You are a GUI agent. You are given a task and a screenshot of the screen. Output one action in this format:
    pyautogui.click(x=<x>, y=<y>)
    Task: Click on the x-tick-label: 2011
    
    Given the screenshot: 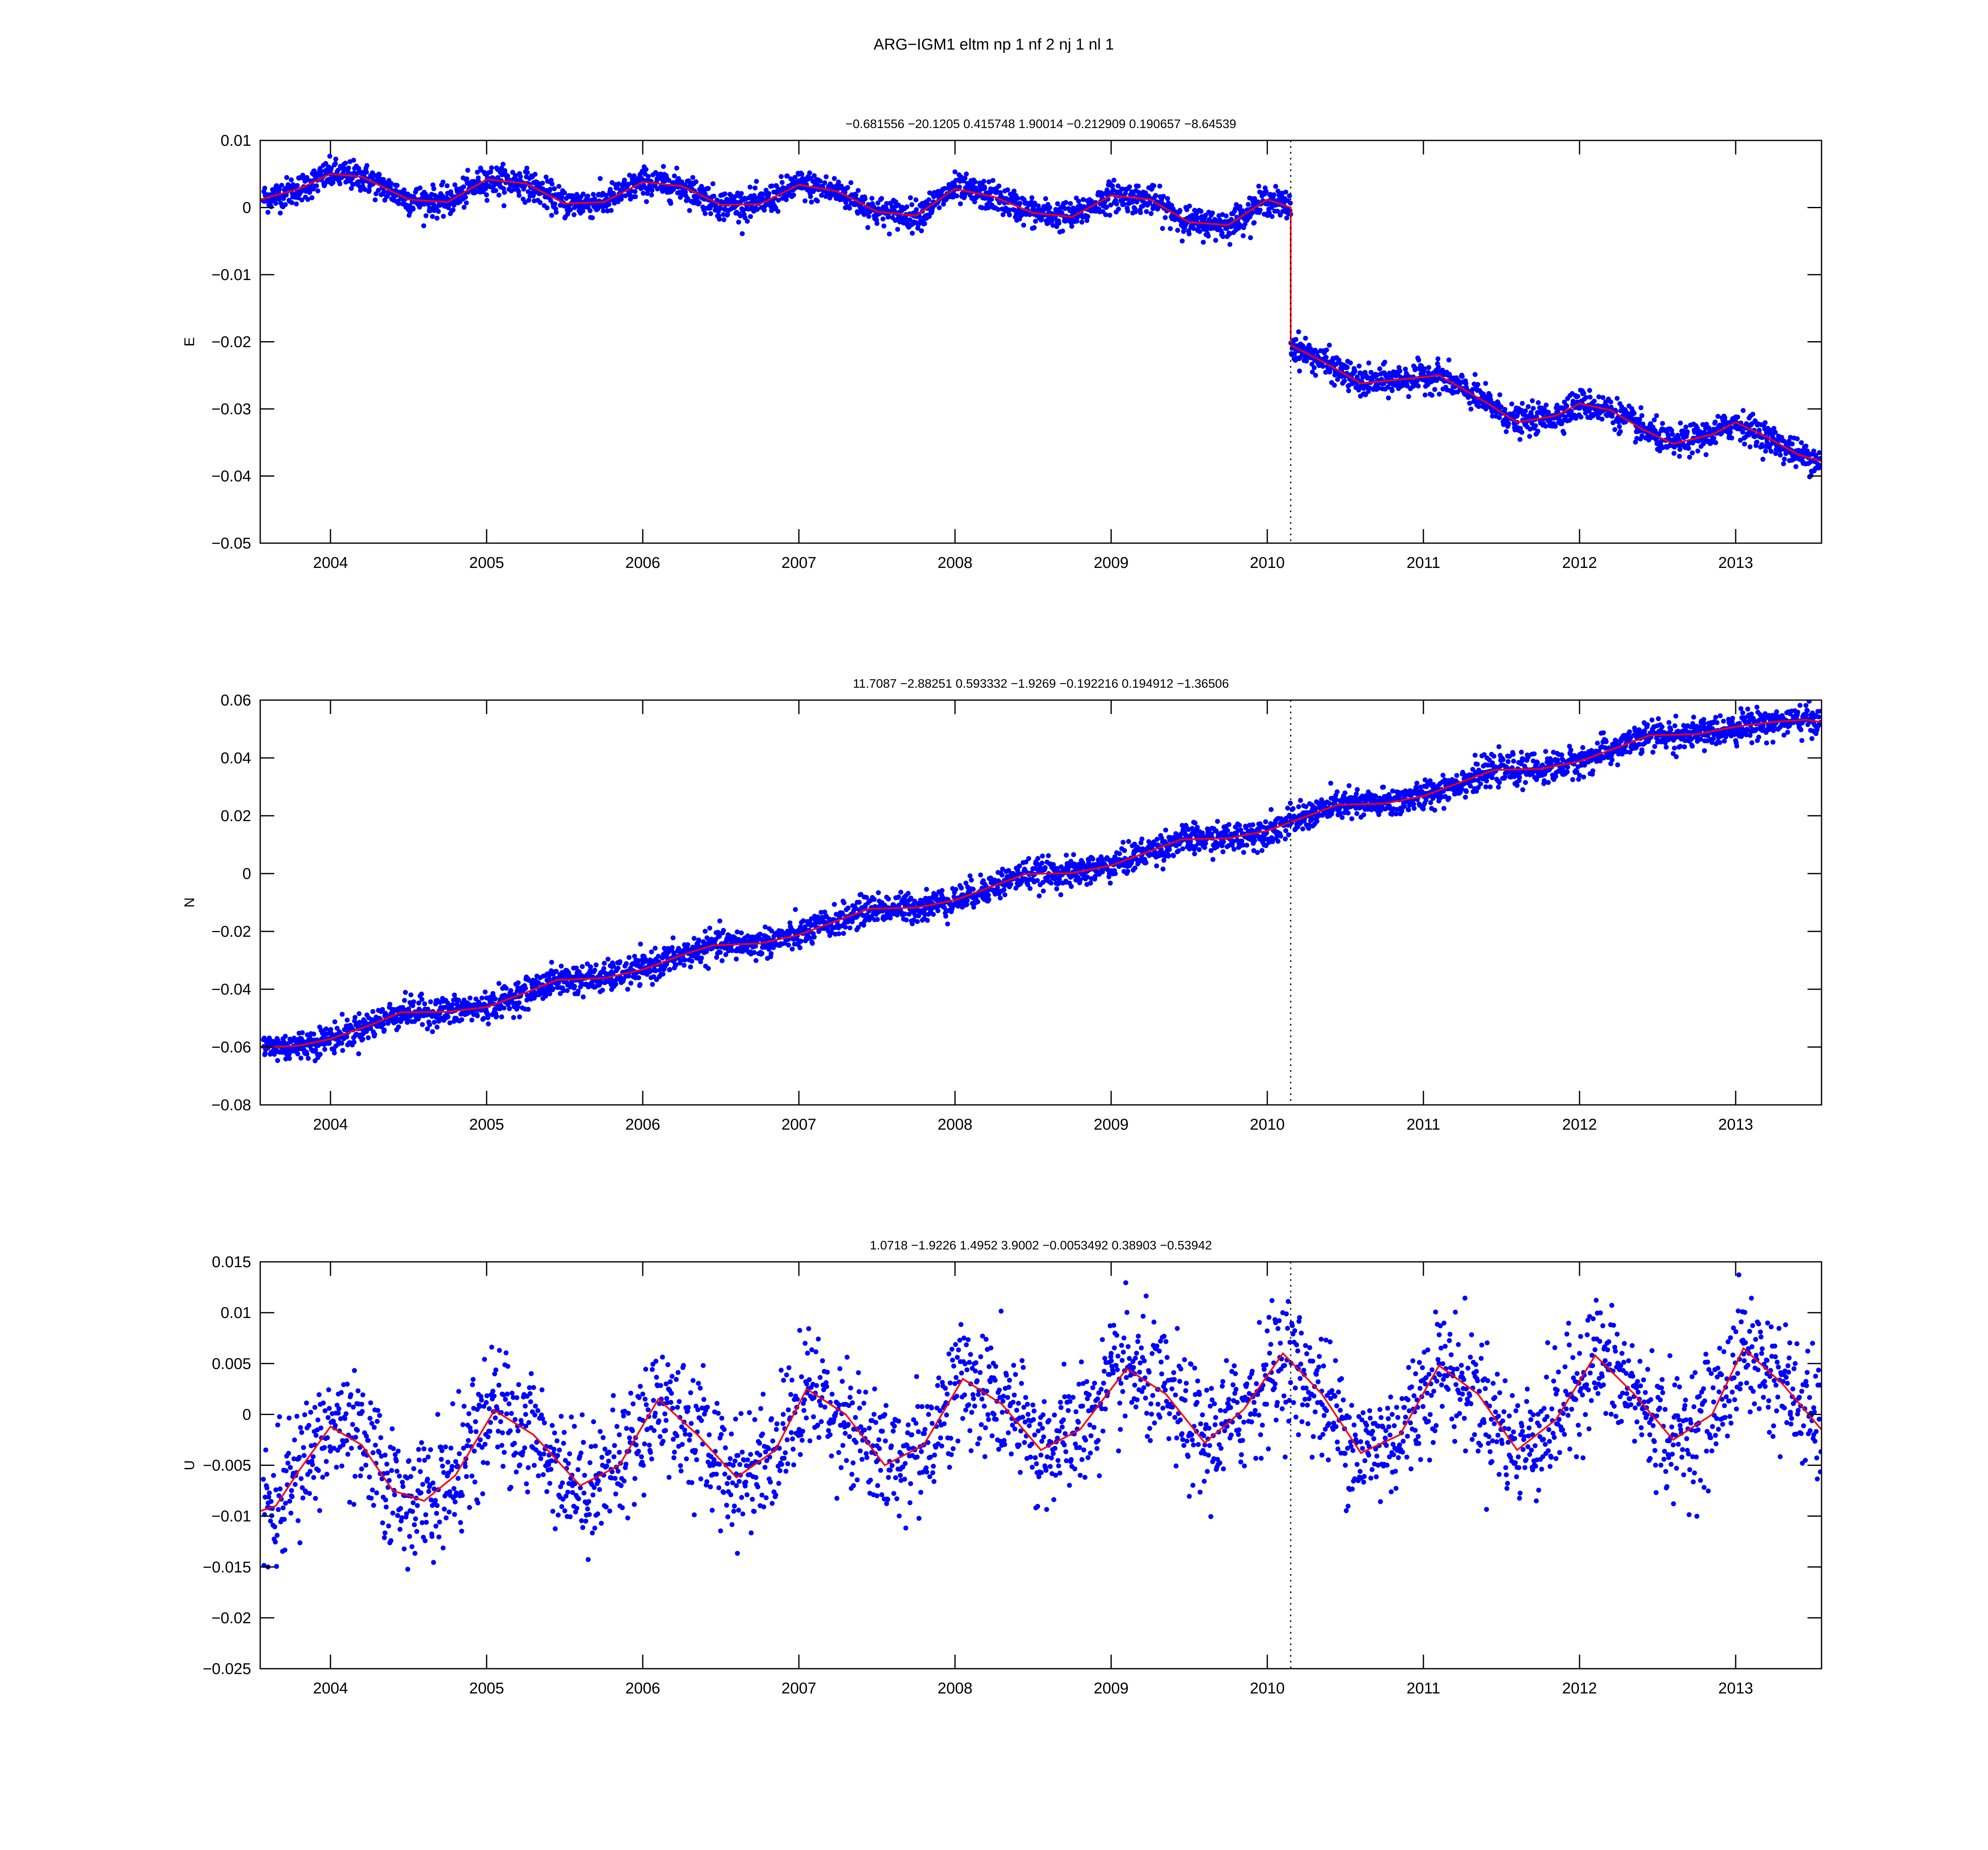 What is the action you would take?
    pyautogui.click(x=1423, y=563)
    